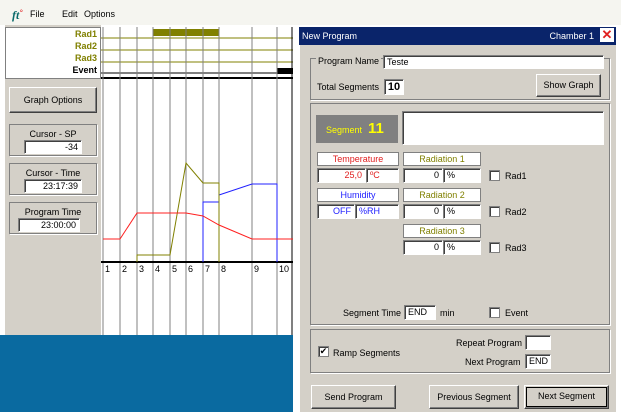  What do you see at coordinates (489, 343) in the screenshot?
I see `repeat-program-label: Repeat Program` at bounding box center [489, 343].